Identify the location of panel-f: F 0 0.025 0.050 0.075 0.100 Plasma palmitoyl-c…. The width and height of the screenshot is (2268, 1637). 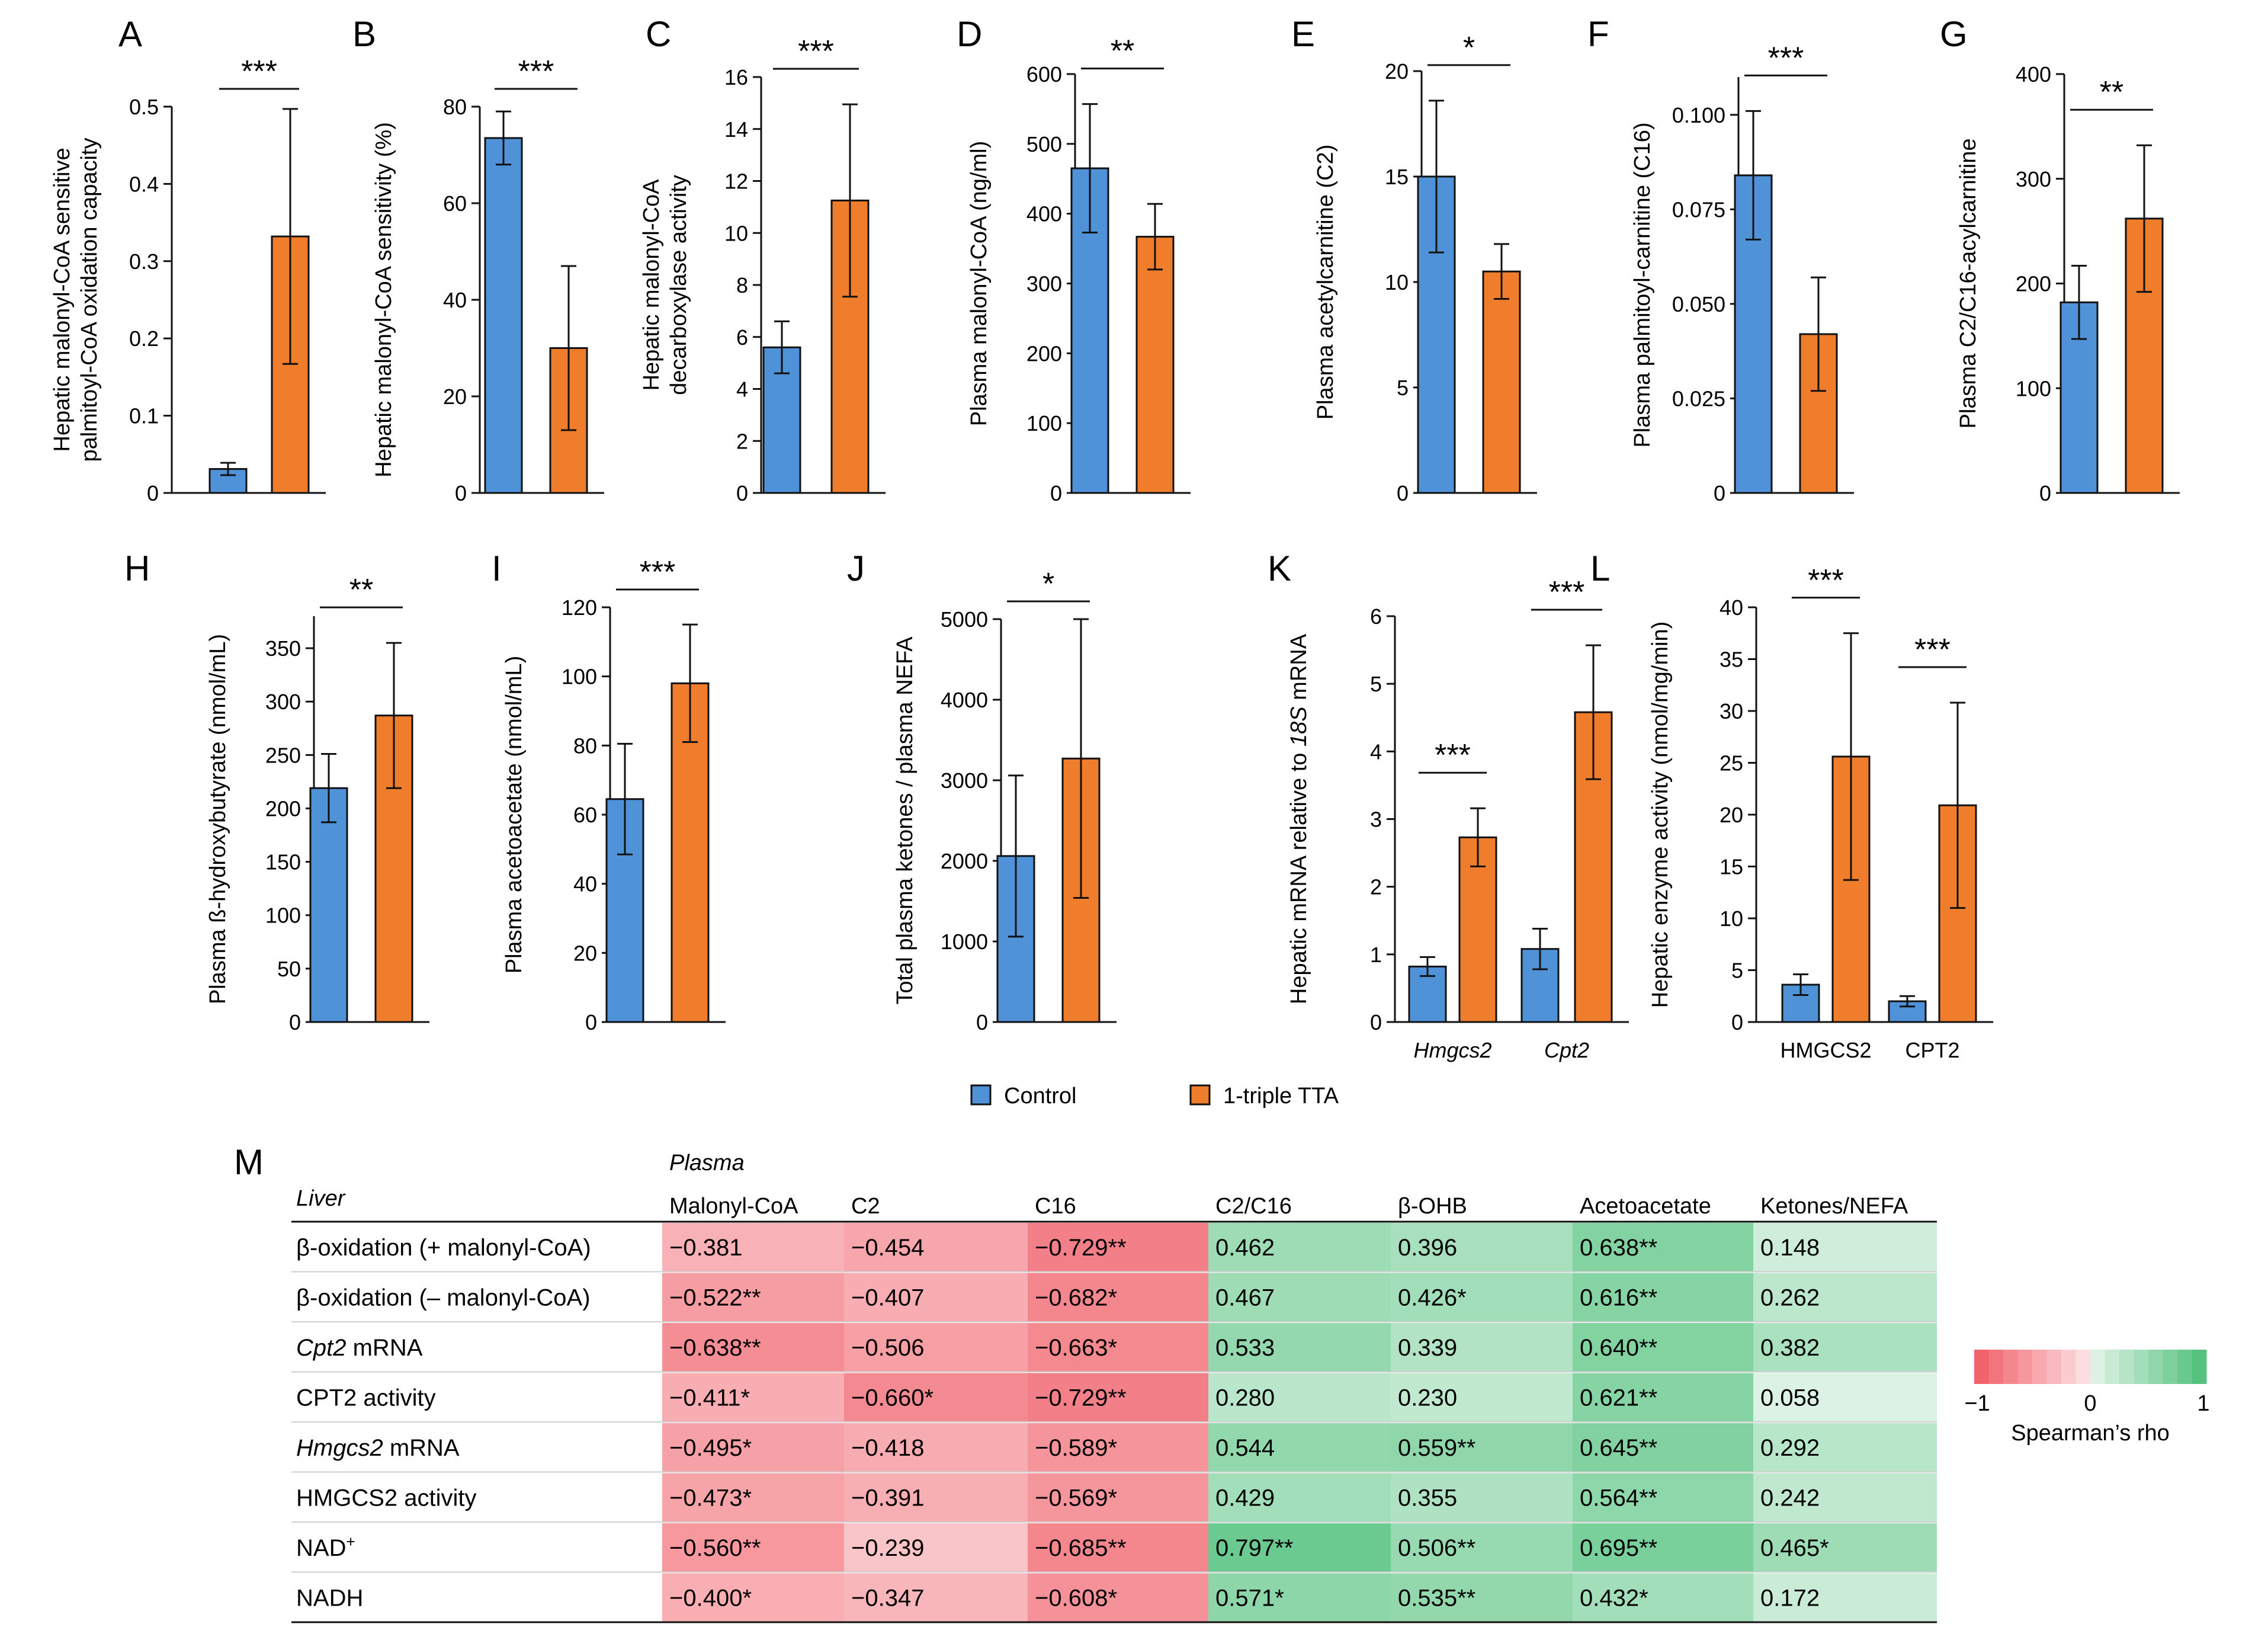
(1720, 259).